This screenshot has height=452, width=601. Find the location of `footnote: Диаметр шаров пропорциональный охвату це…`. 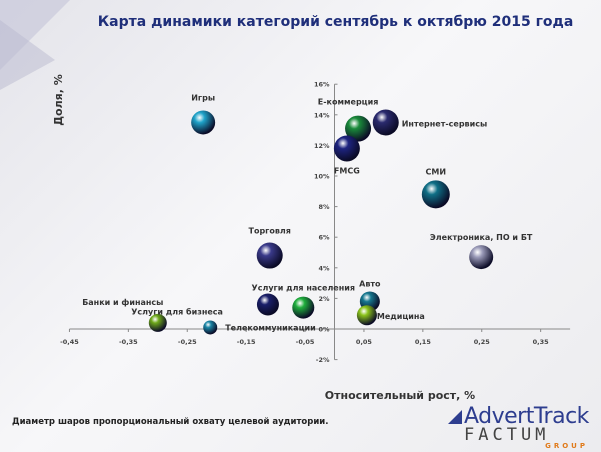

footnote: Диаметр шаров пропорциональный охвату це… is located at coordinates (170, 422).